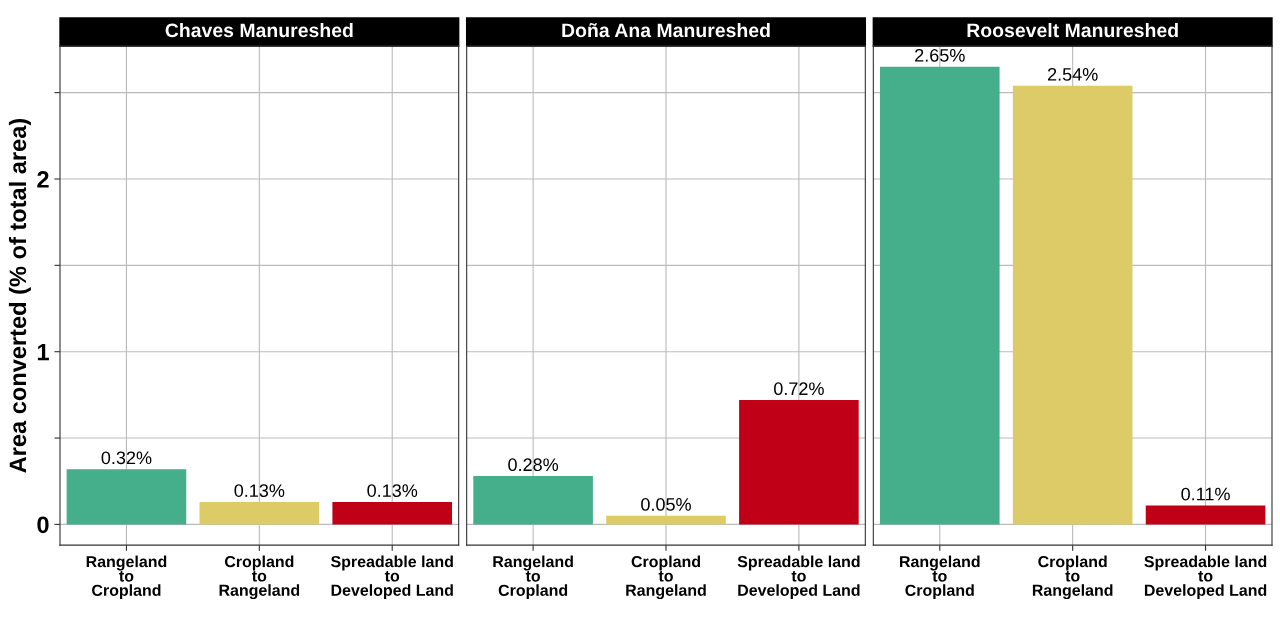  Describe the element at coordinates (126, 458) in the screenshot. I see `data-label: 0.32%` at that location.